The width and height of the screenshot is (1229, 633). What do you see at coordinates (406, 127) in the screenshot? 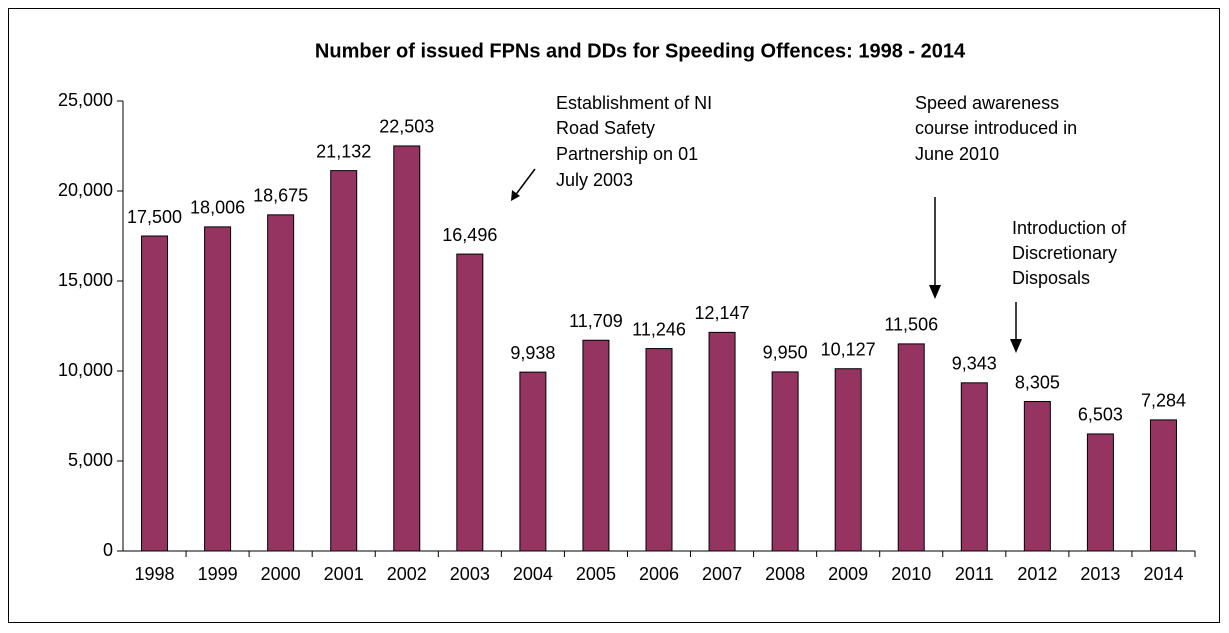
I see `data-label: 22,503` at bounding box center [406, 127].